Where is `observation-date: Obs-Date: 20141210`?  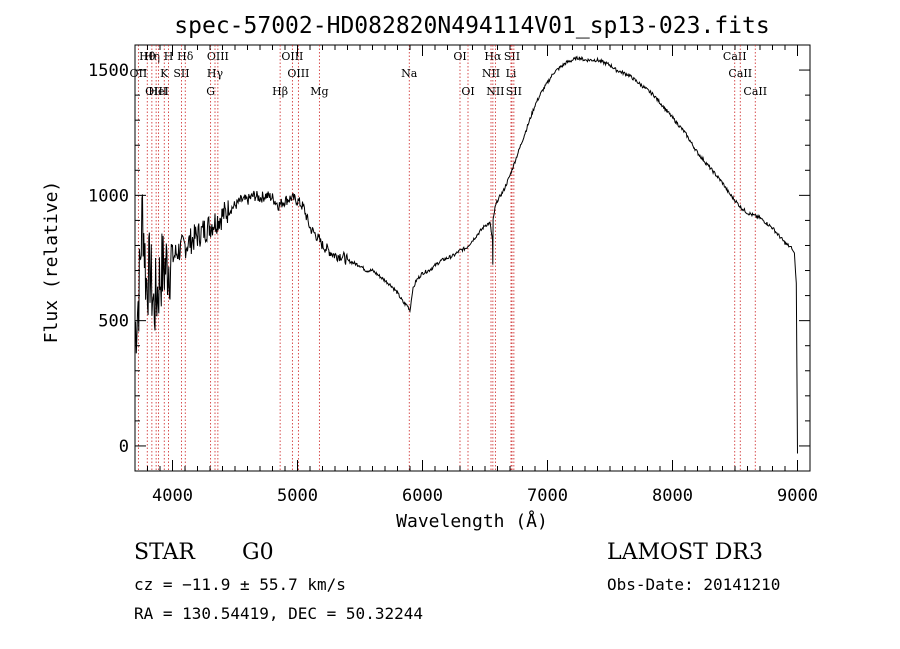
observation-date: Obs-Date: 20141210 is located at coordinates (694, 584).